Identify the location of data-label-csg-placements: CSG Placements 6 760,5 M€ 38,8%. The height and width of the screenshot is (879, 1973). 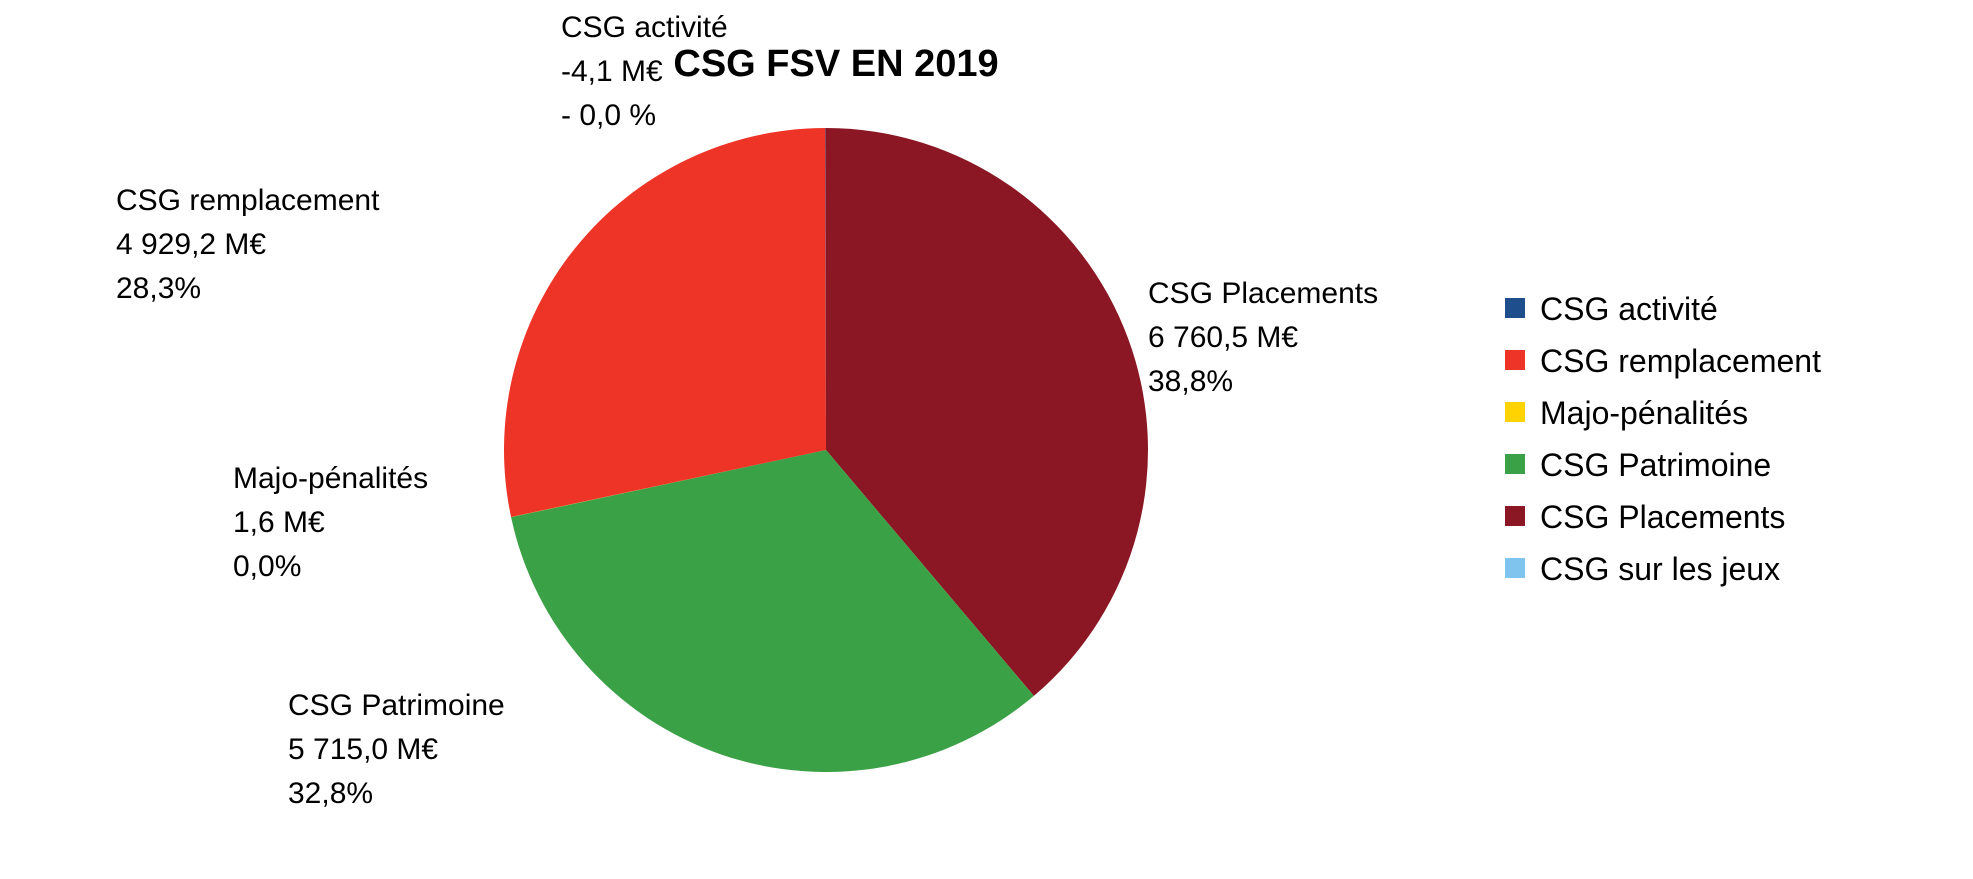
(1263, 337).